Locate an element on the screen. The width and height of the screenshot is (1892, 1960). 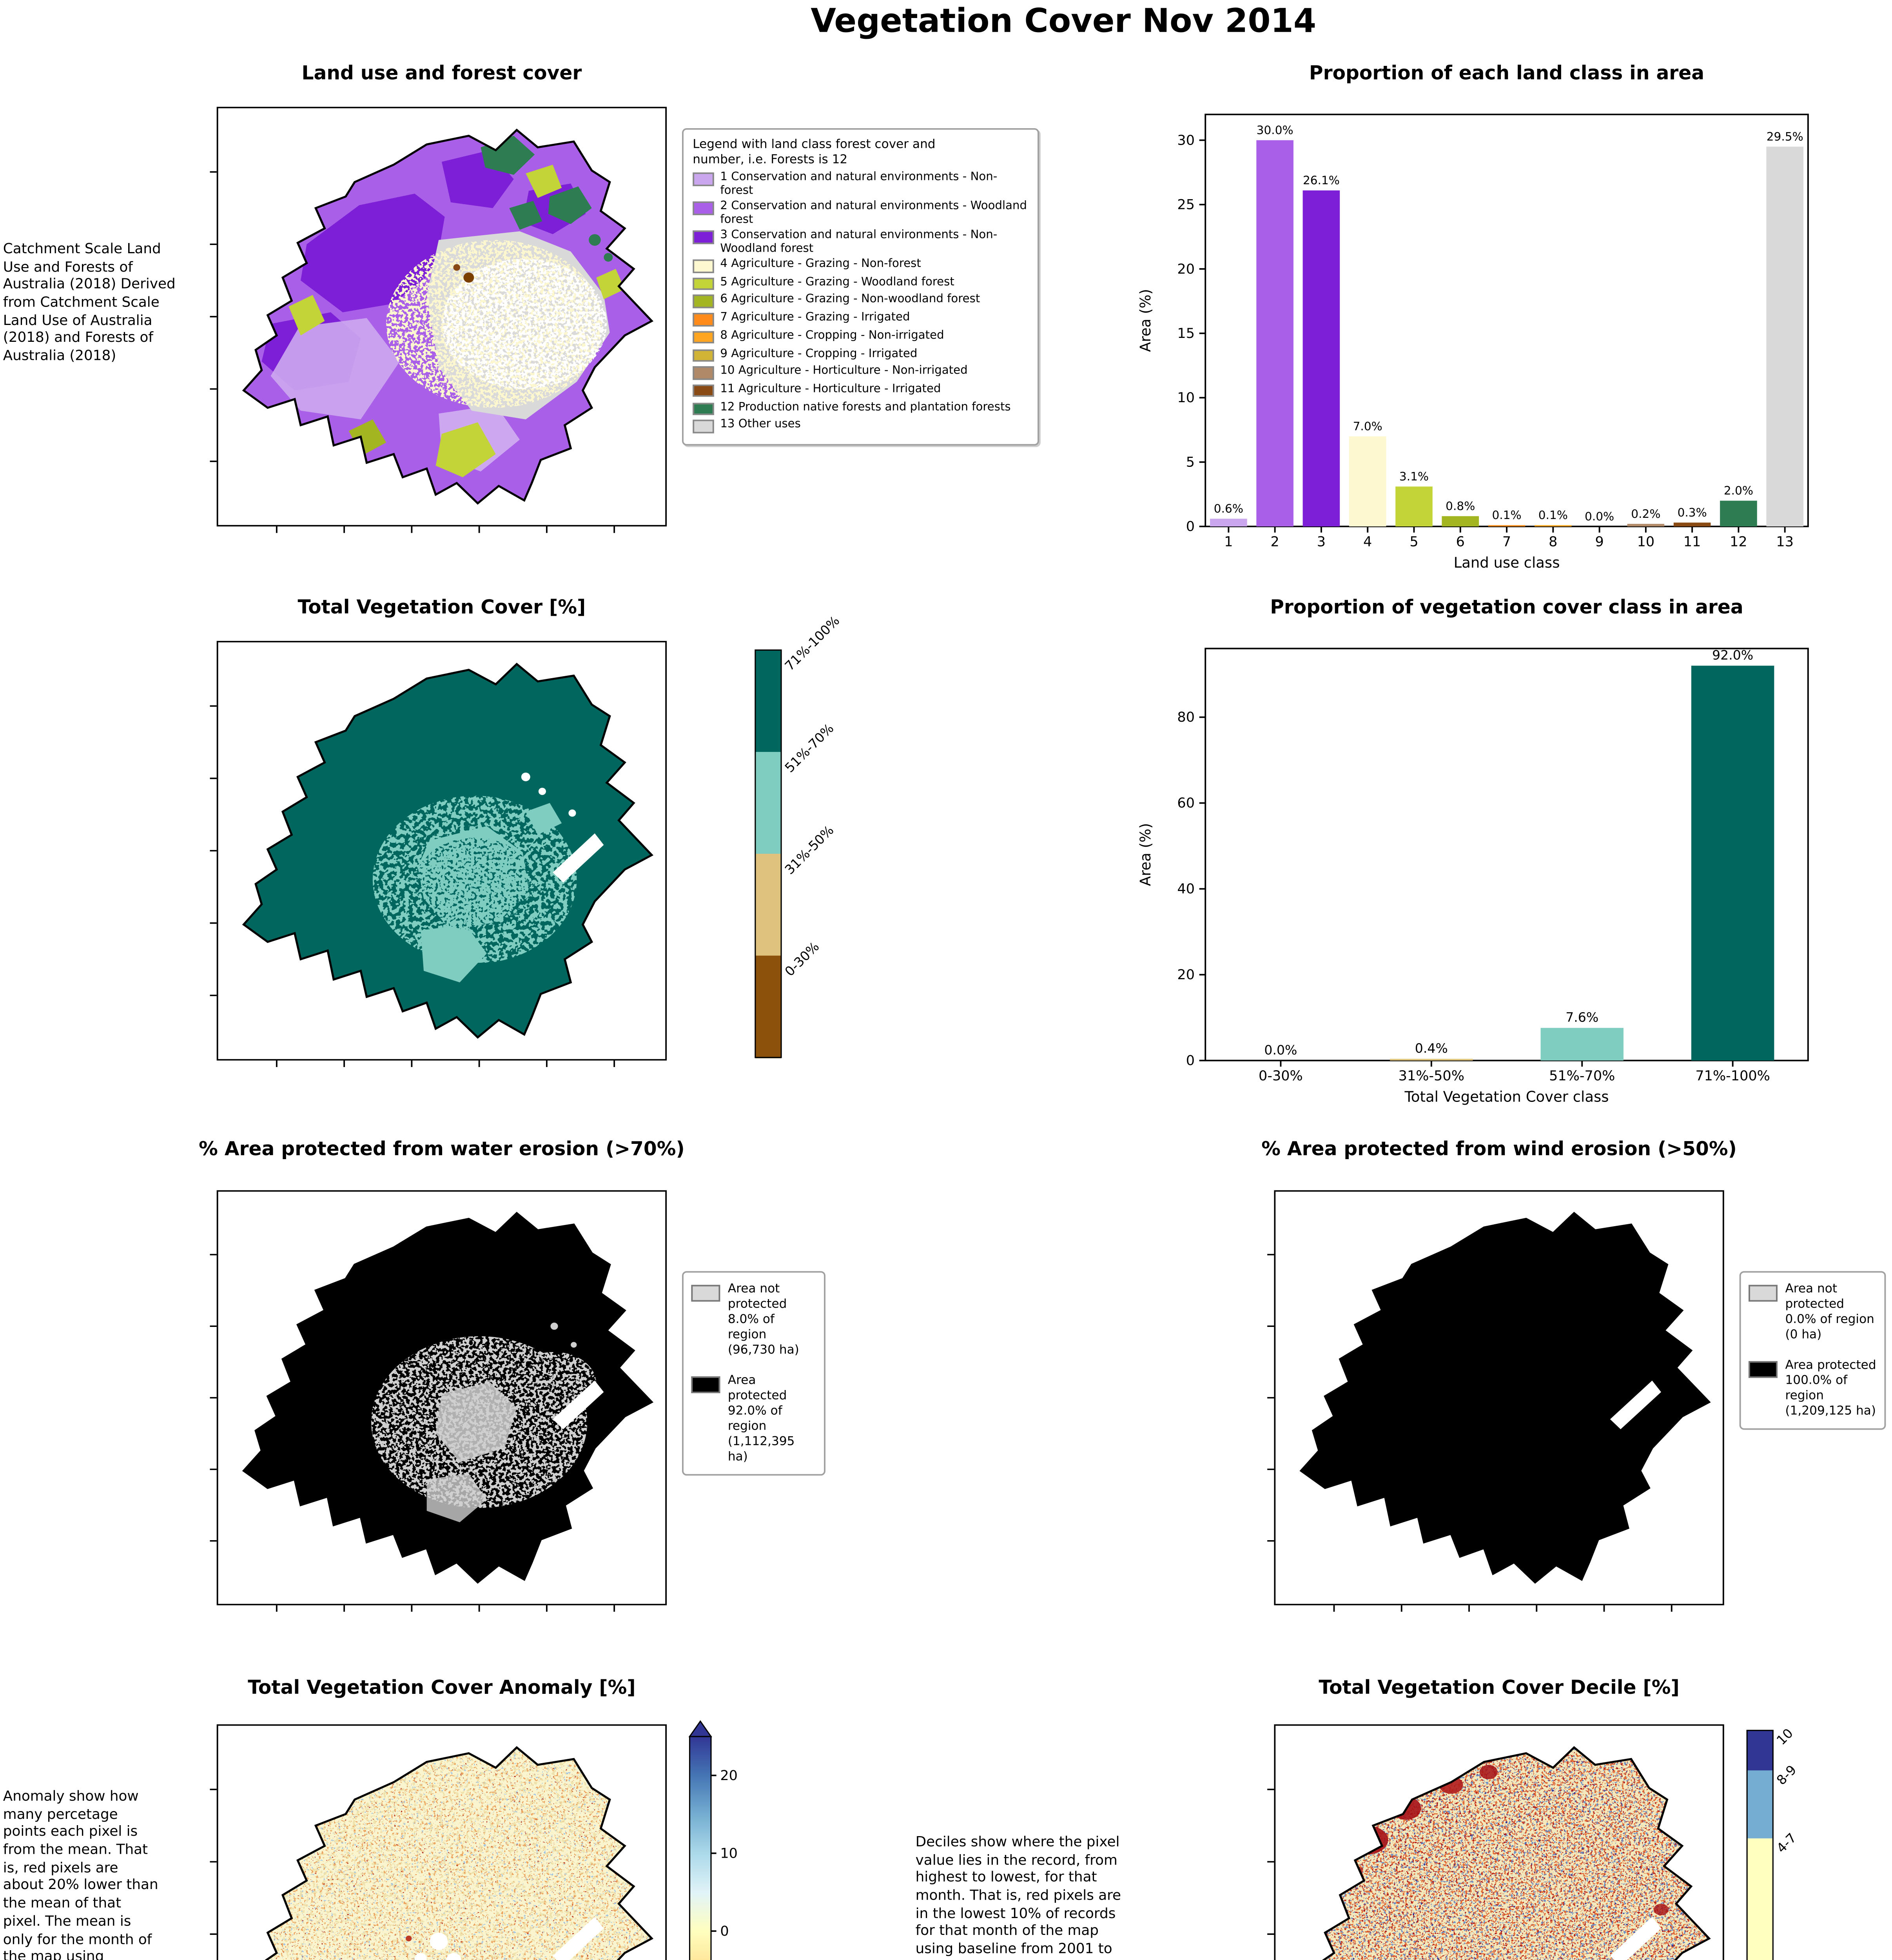
anomaly-map-title: Total Vegetation Cover Anomaly [%] is located at coordinates (442, 1687).